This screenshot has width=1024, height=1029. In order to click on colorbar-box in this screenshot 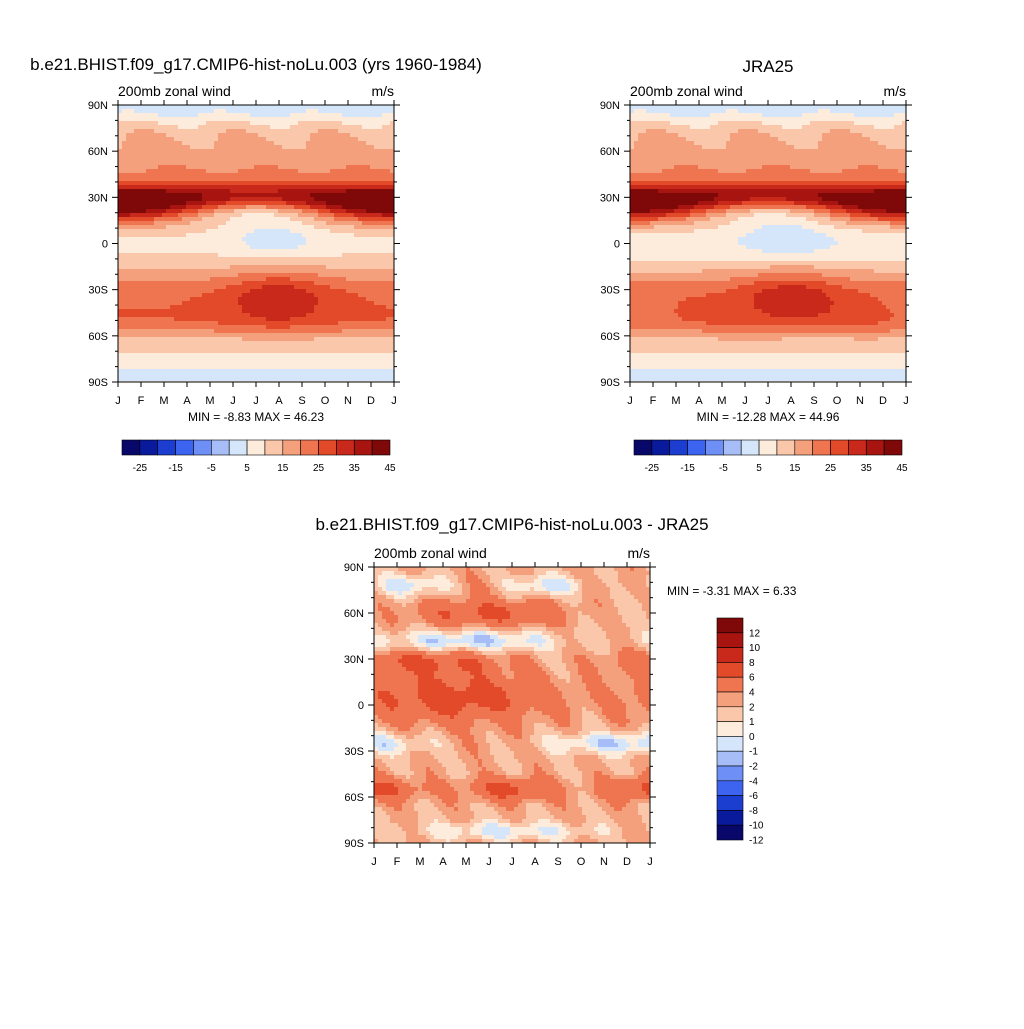, I will do `click(256, 447)`.